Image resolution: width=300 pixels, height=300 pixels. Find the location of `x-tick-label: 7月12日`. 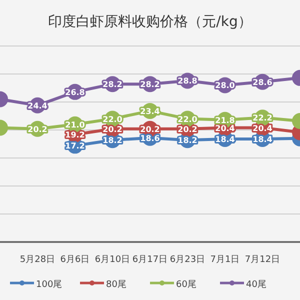

x-tick-label: 7月12日 is located at coordinates (262, 260).